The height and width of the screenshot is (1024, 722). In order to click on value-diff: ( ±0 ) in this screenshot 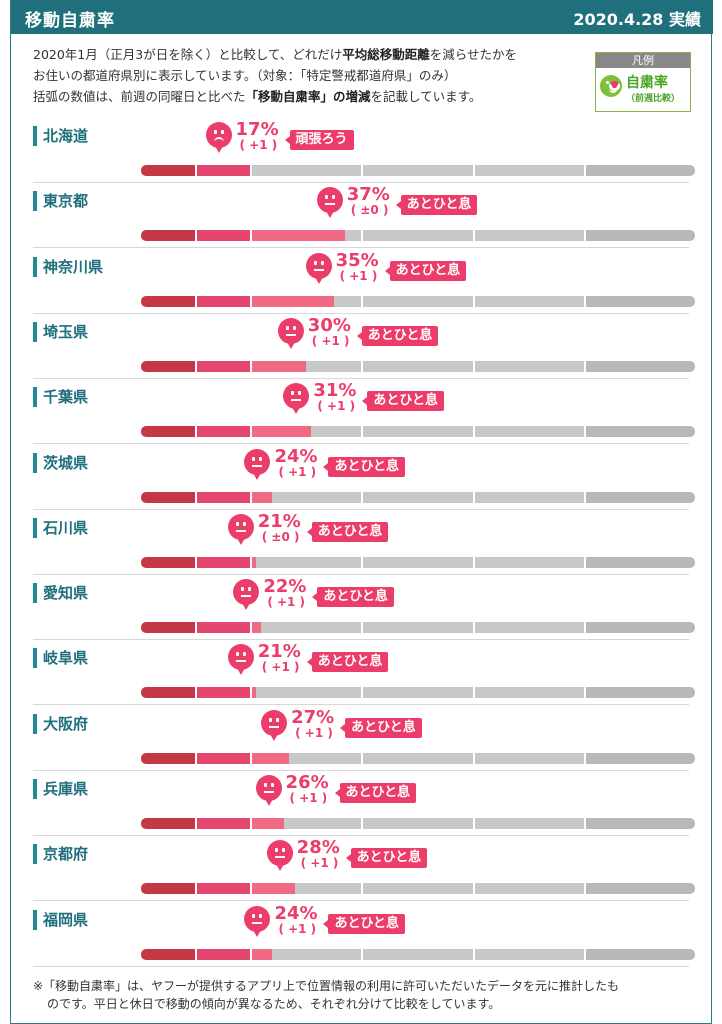, I will do `click(280, 536)`.